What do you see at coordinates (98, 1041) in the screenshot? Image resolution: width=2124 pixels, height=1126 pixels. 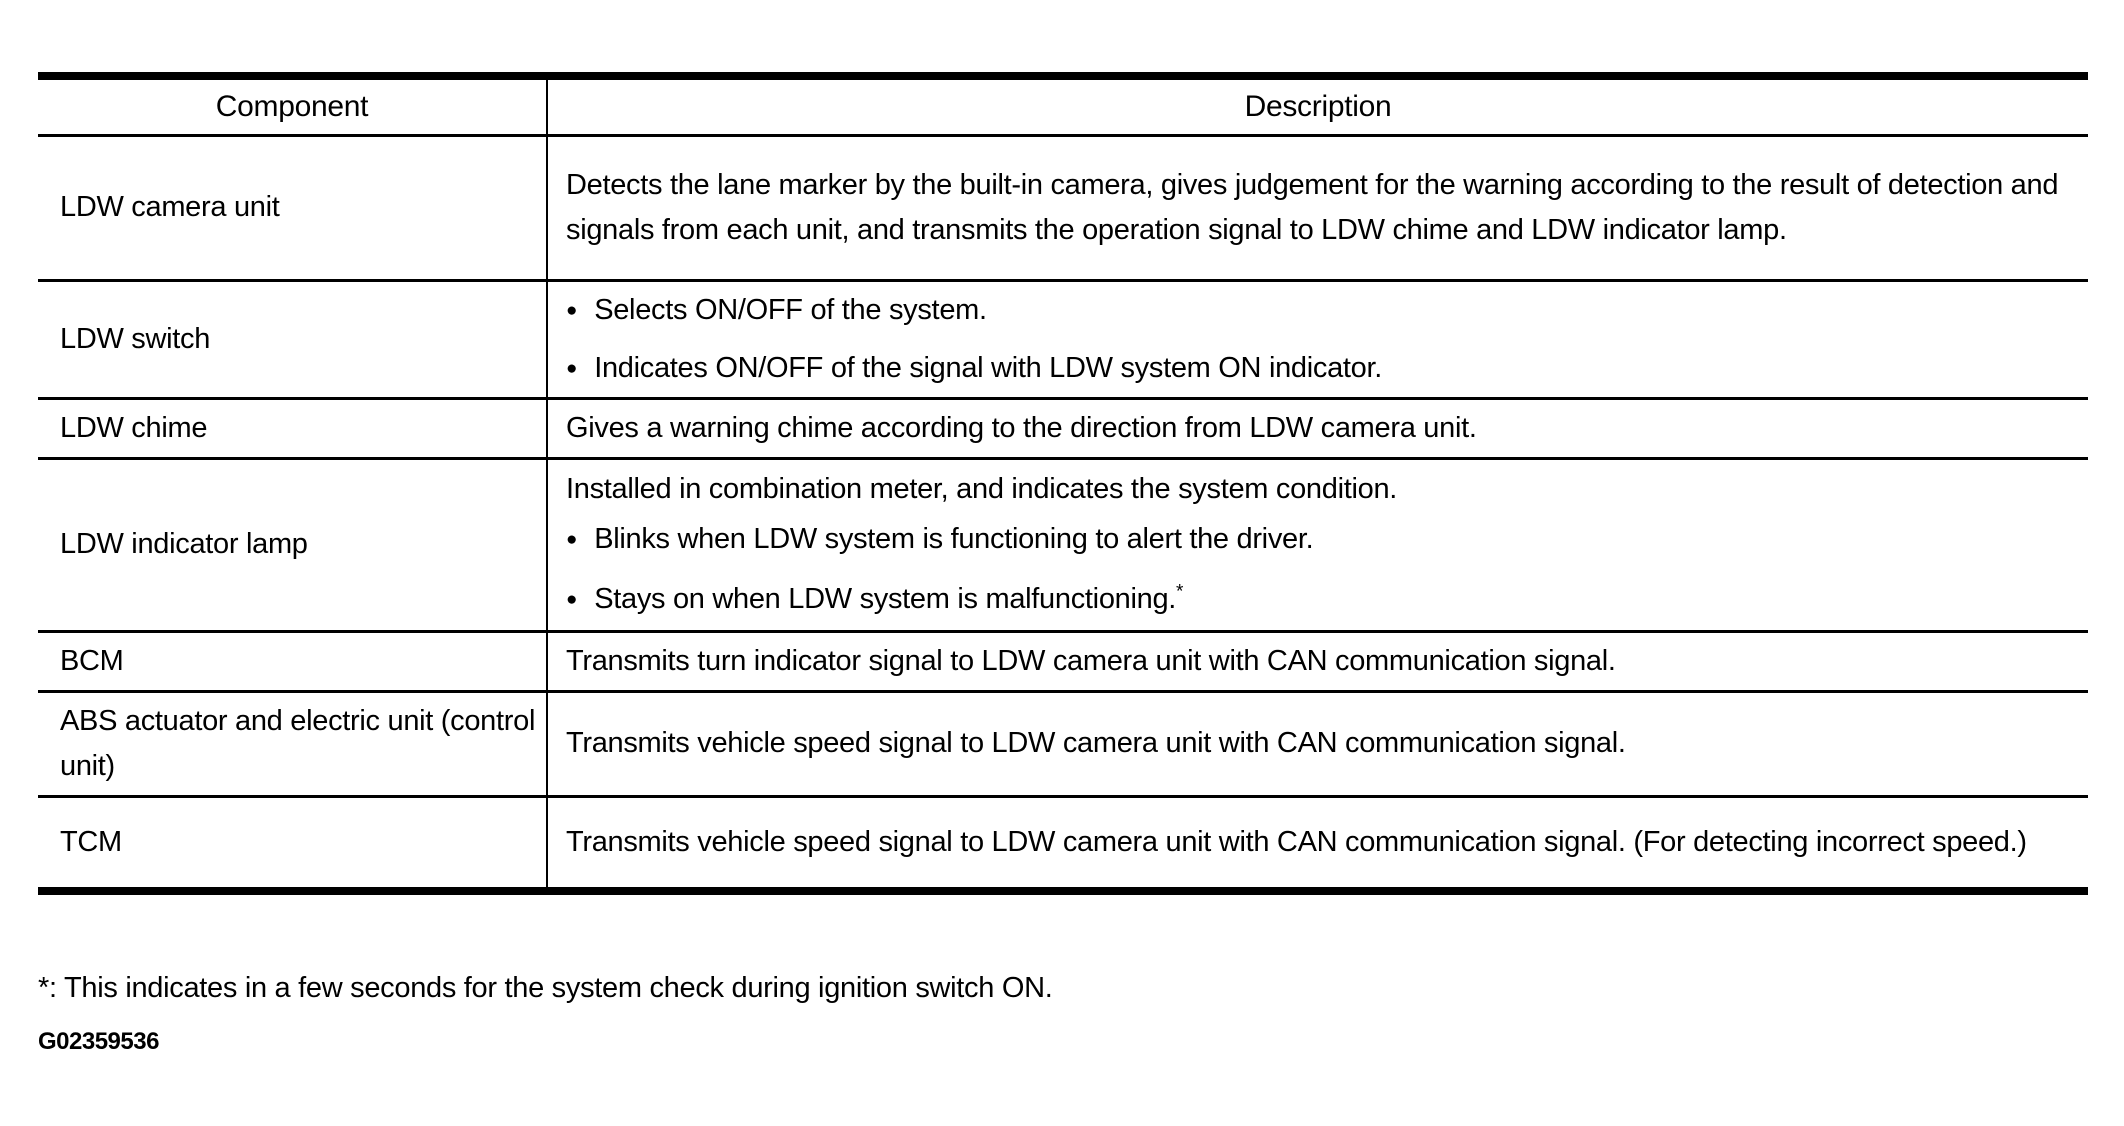 I see `figure-code: G02359536` at bounding box center [98, 1041].